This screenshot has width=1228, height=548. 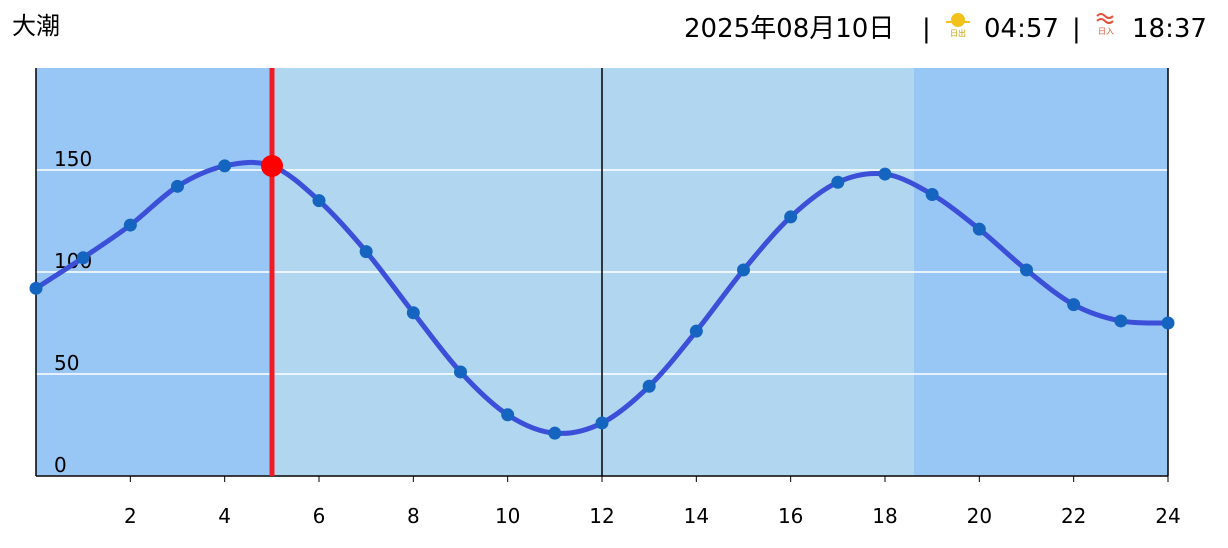 I want to click on date: 2025年08月10日, so click(x=789, y=29).